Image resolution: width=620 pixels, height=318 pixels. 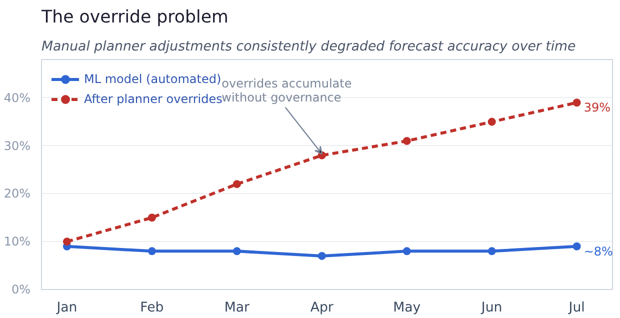 I want to click on x-tick-label: May, so click(x=407, y=308).